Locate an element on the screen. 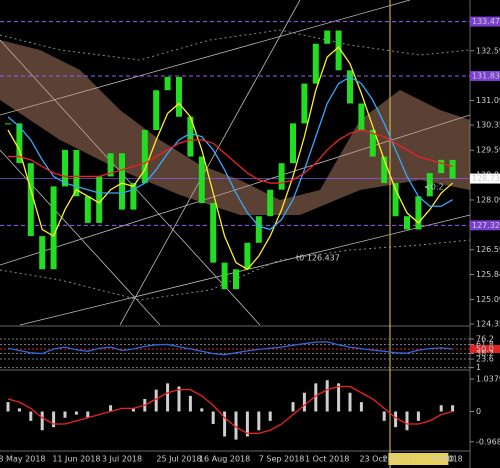 This screenshot has width=500, height=468. time-tag is located at coordinates (418, 459).